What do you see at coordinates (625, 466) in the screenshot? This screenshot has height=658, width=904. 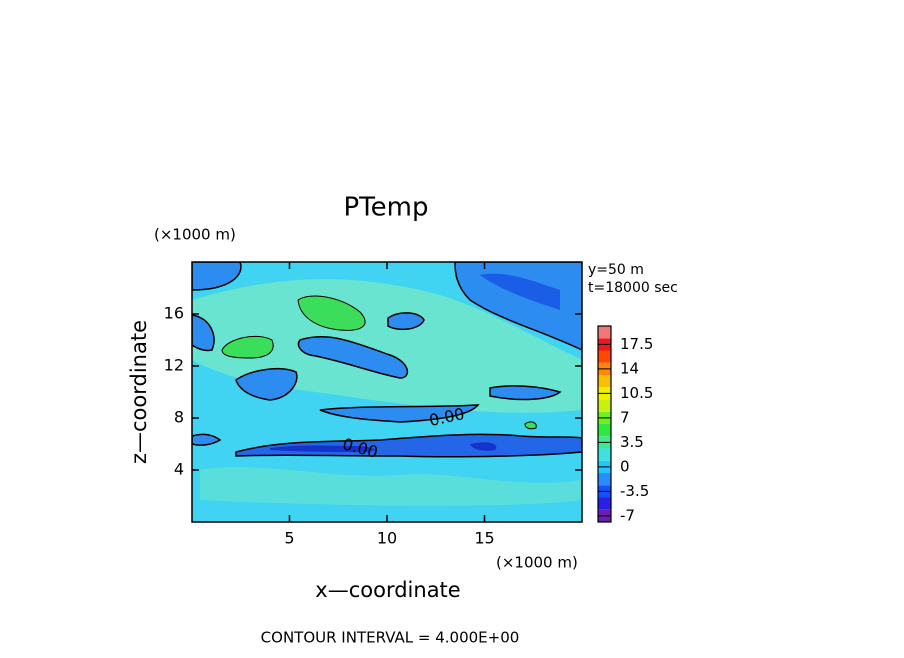 I see `colorbar-tick-label: 0` at bounding box center [625, 466].